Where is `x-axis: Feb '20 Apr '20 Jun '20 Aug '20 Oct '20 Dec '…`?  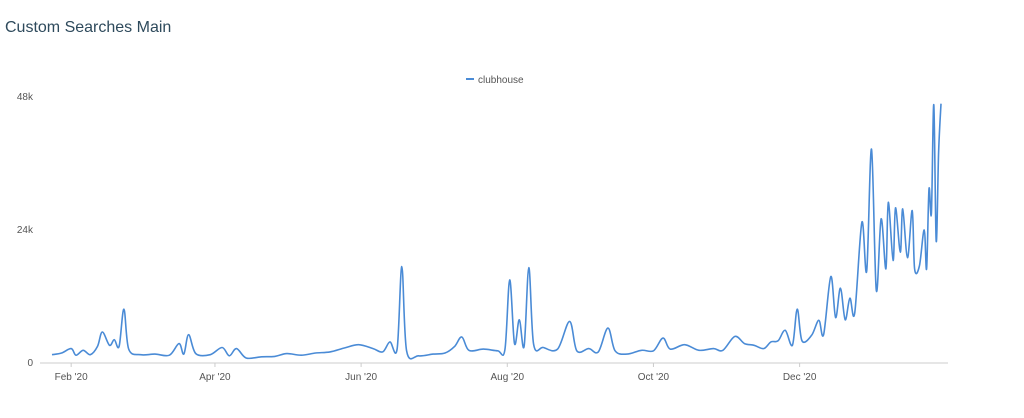
x-axis: Feb '20 Apr '20 Jun '20 Aug '20 Oct '20 Dec '… is located at coordinates (494, 372).